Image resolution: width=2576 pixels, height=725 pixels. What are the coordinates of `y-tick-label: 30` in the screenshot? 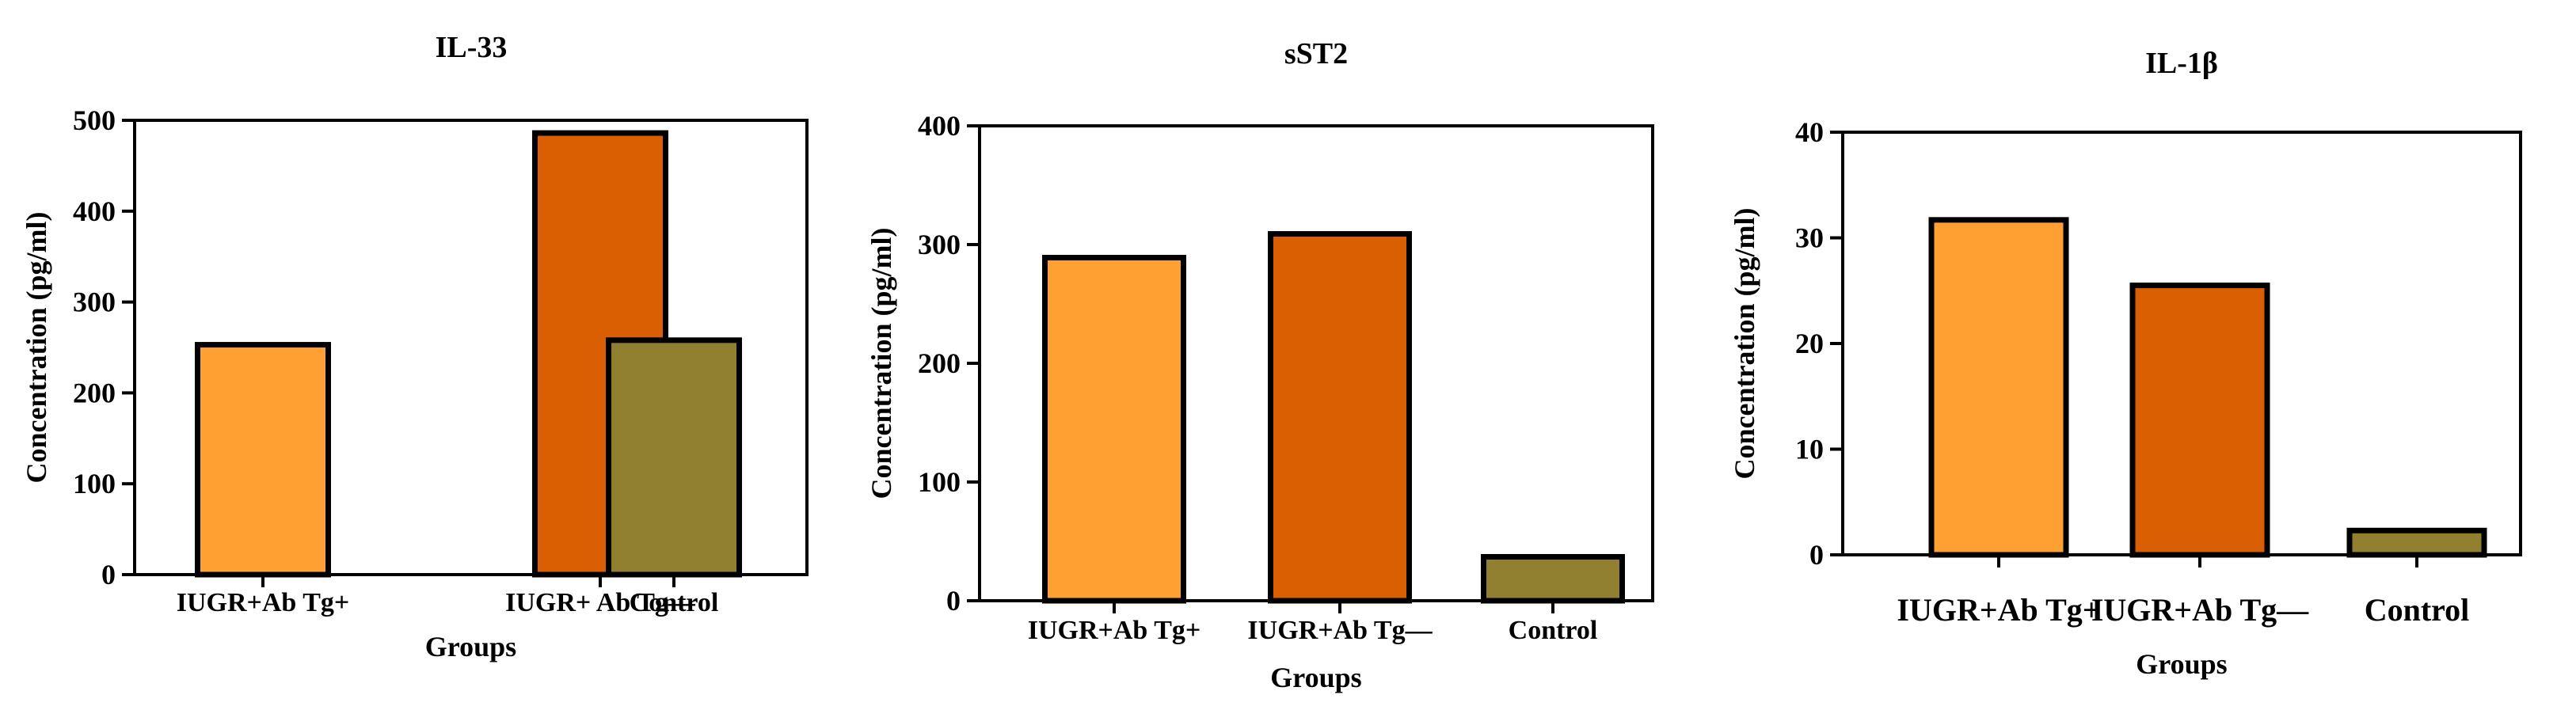 It's located at (1809, 238).